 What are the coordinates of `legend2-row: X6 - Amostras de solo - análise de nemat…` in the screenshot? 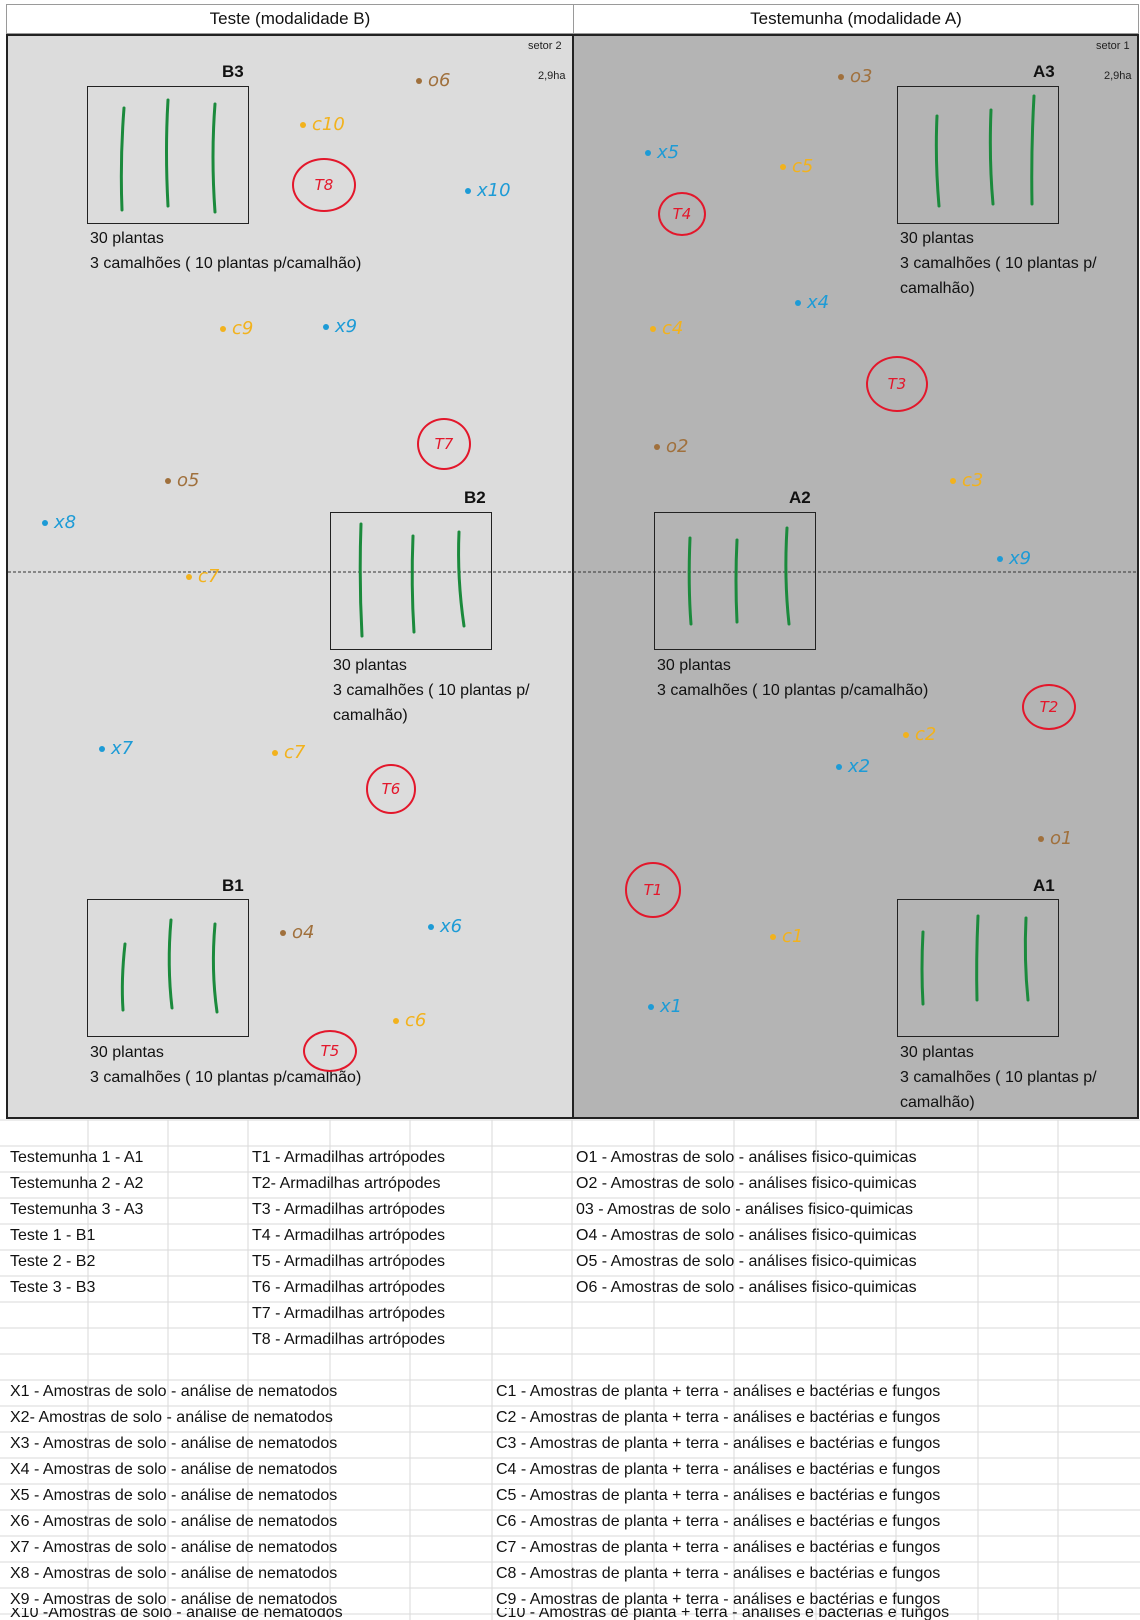 It's located at (475, 1521).